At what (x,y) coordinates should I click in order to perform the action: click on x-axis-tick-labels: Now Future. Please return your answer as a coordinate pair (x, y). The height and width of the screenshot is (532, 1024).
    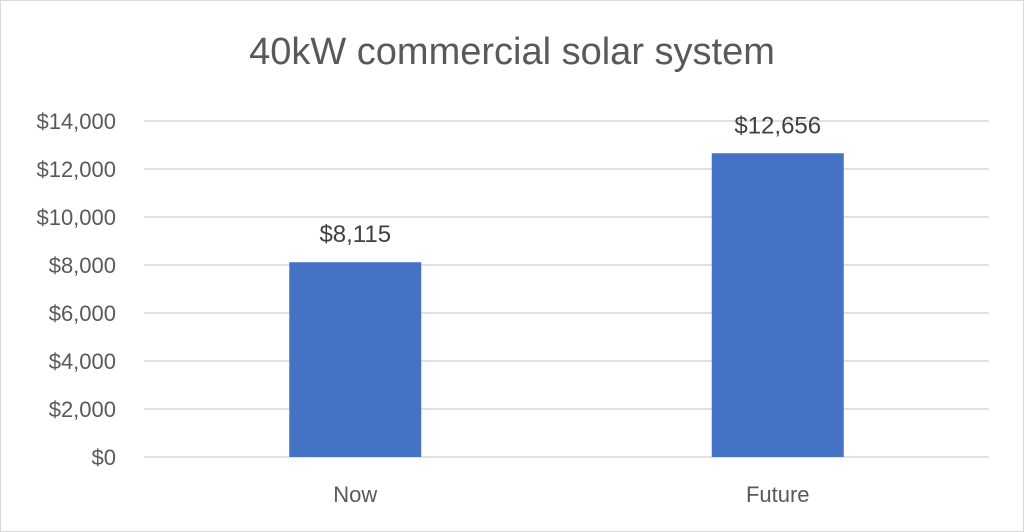
    Looking at the image, I should click on (571, 494).